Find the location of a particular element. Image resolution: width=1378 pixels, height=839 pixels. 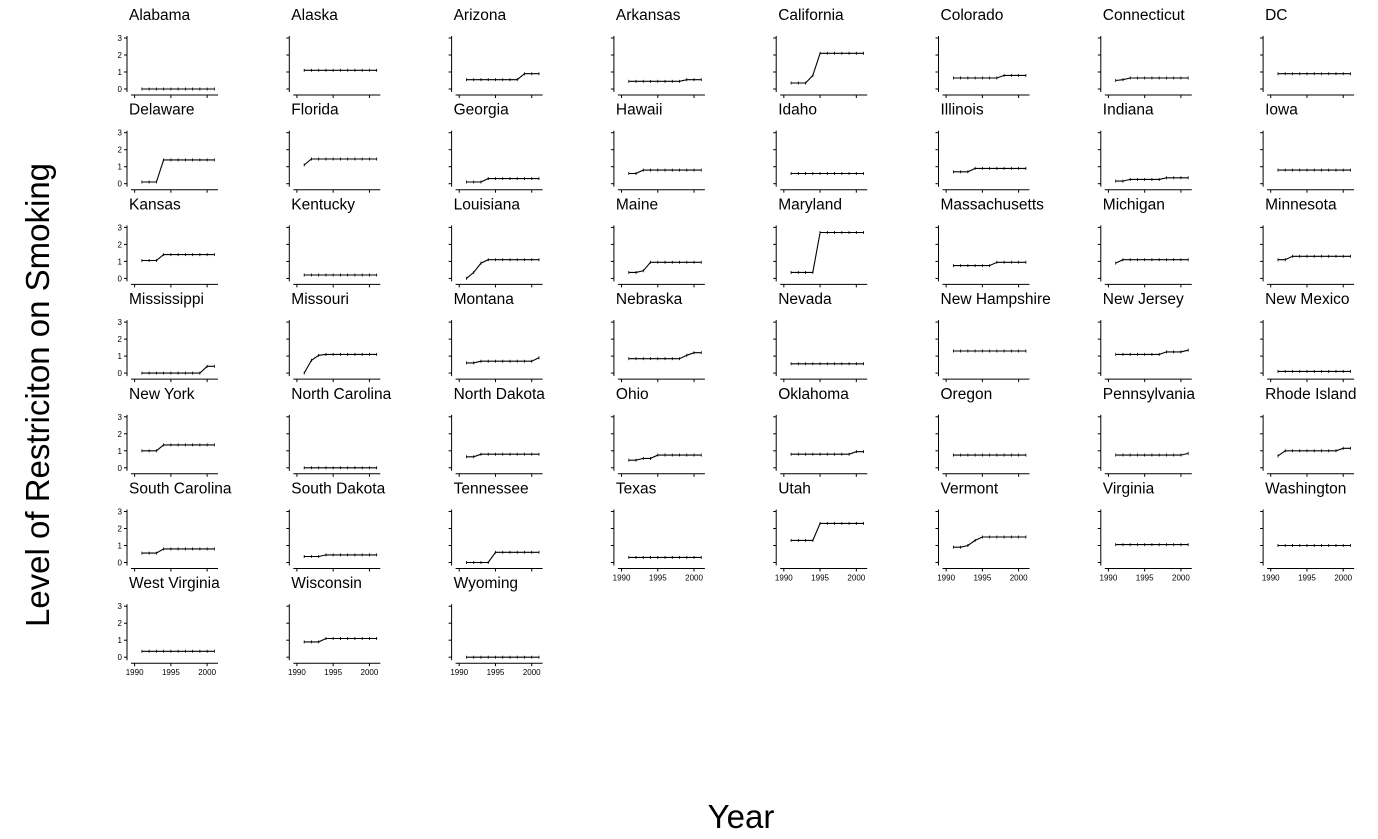

panel-kansas: Kansas 0 1 2 3 is located at coordinates (168, 242).